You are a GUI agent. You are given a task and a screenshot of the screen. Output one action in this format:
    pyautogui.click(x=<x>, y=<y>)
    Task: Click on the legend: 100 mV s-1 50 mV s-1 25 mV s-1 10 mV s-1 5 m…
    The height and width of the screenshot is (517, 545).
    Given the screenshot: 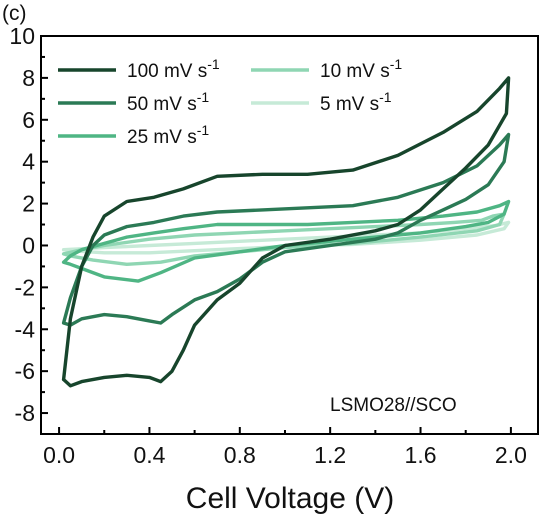 What is the action you would take?
    pyautogui.click(x=230, y=102)
    